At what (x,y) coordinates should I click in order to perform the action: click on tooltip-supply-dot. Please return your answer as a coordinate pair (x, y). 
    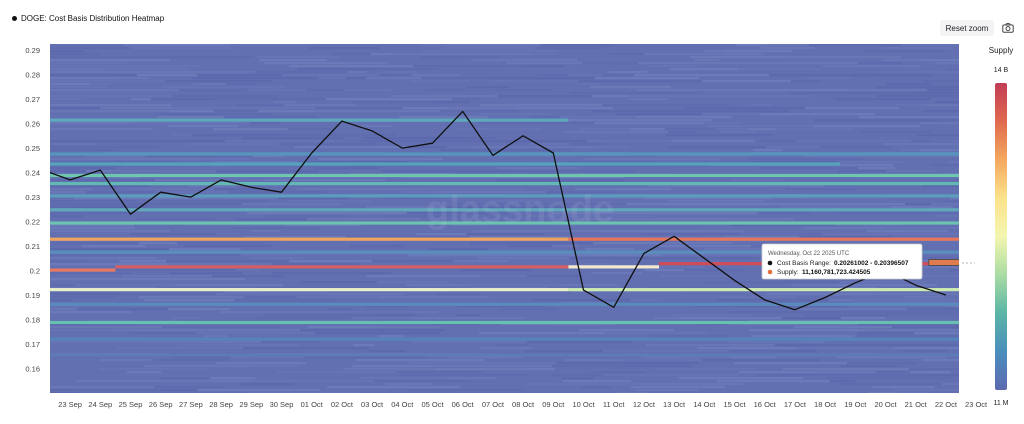
    Looking at the image, I should click on (770, 272).